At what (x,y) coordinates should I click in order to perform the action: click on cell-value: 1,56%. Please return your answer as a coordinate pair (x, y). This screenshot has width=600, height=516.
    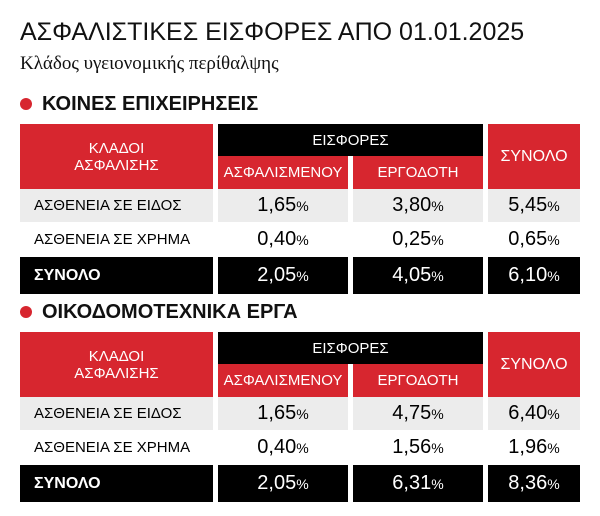
    Looking at the image, I should click on (418, 447).